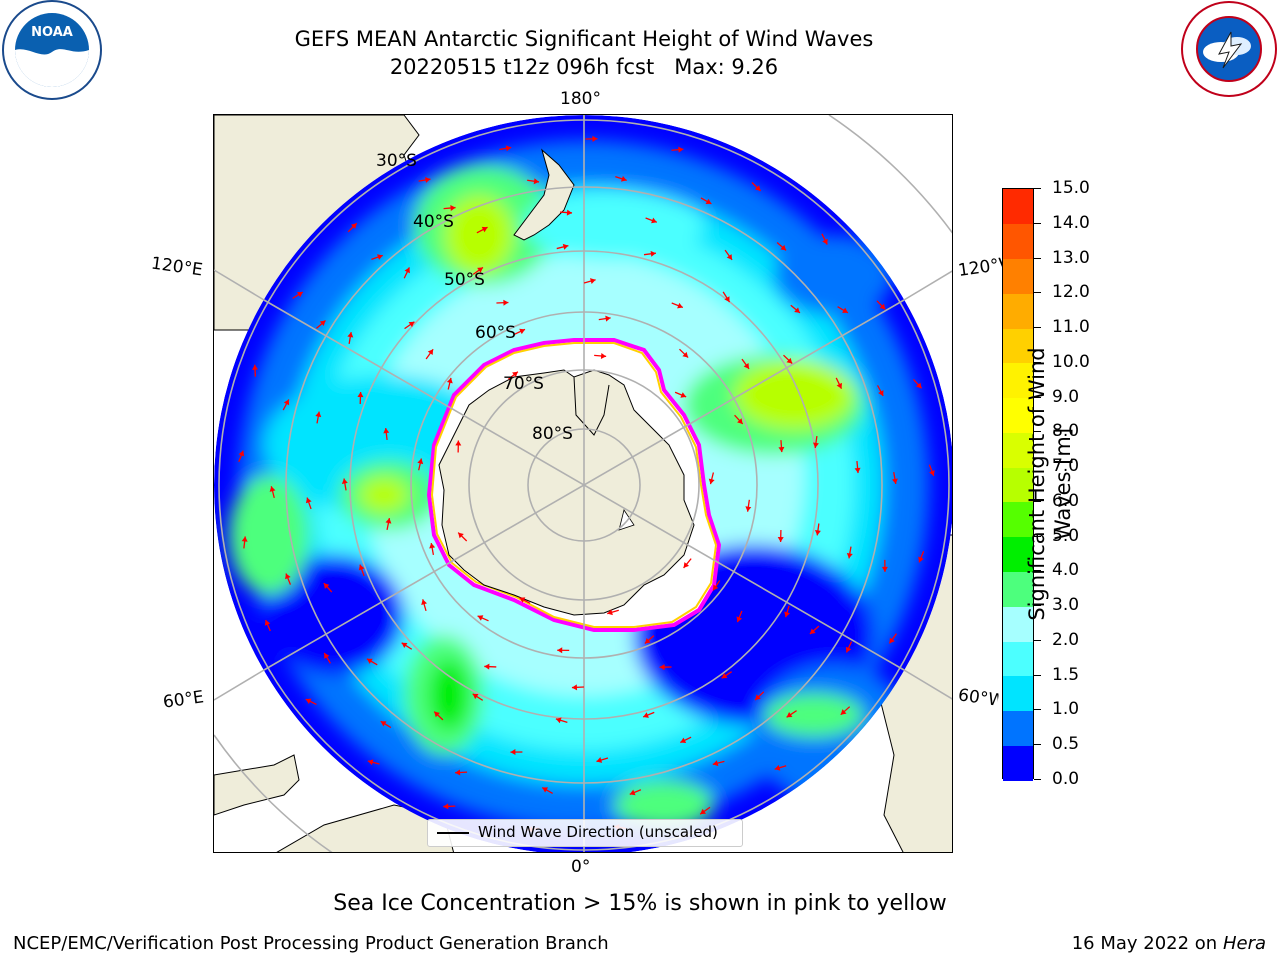 The height and width of the screenshot is (960, 1280). What do you see at coordinates (1169, 943) in the screenshot?
I see `footer-timestamp: 16 May 2022 on Hera` at bounding box center [1169, 943].